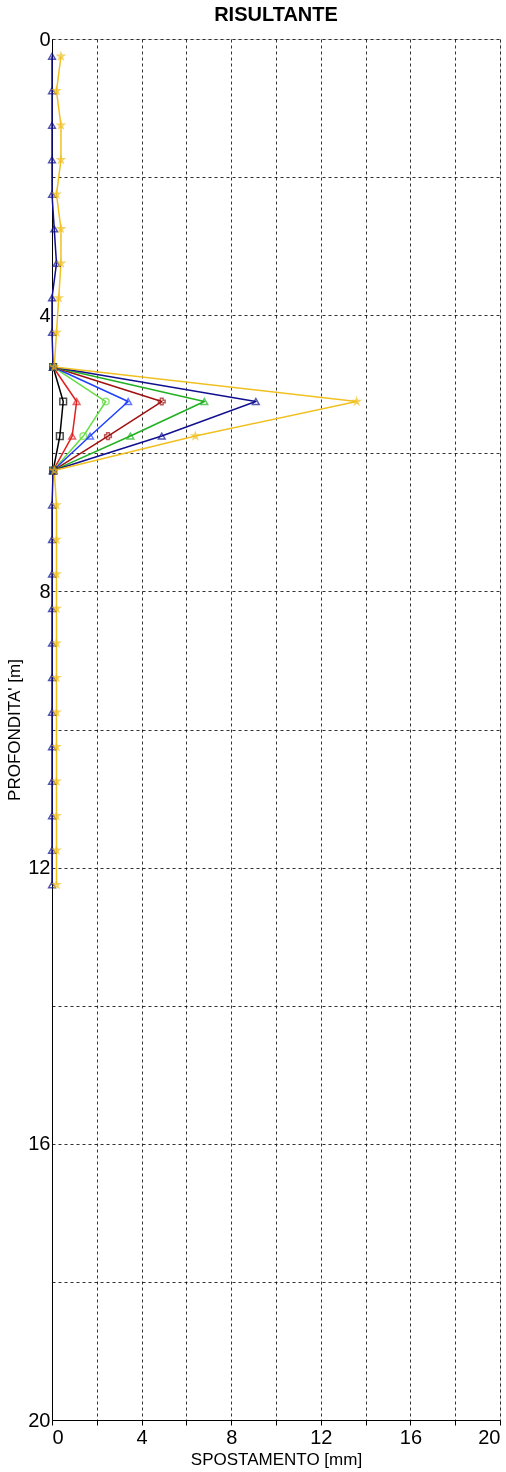  Describe the element at coordinates (39, 1143) in the screenshot. I see `y-tick-label: 16` at that location.